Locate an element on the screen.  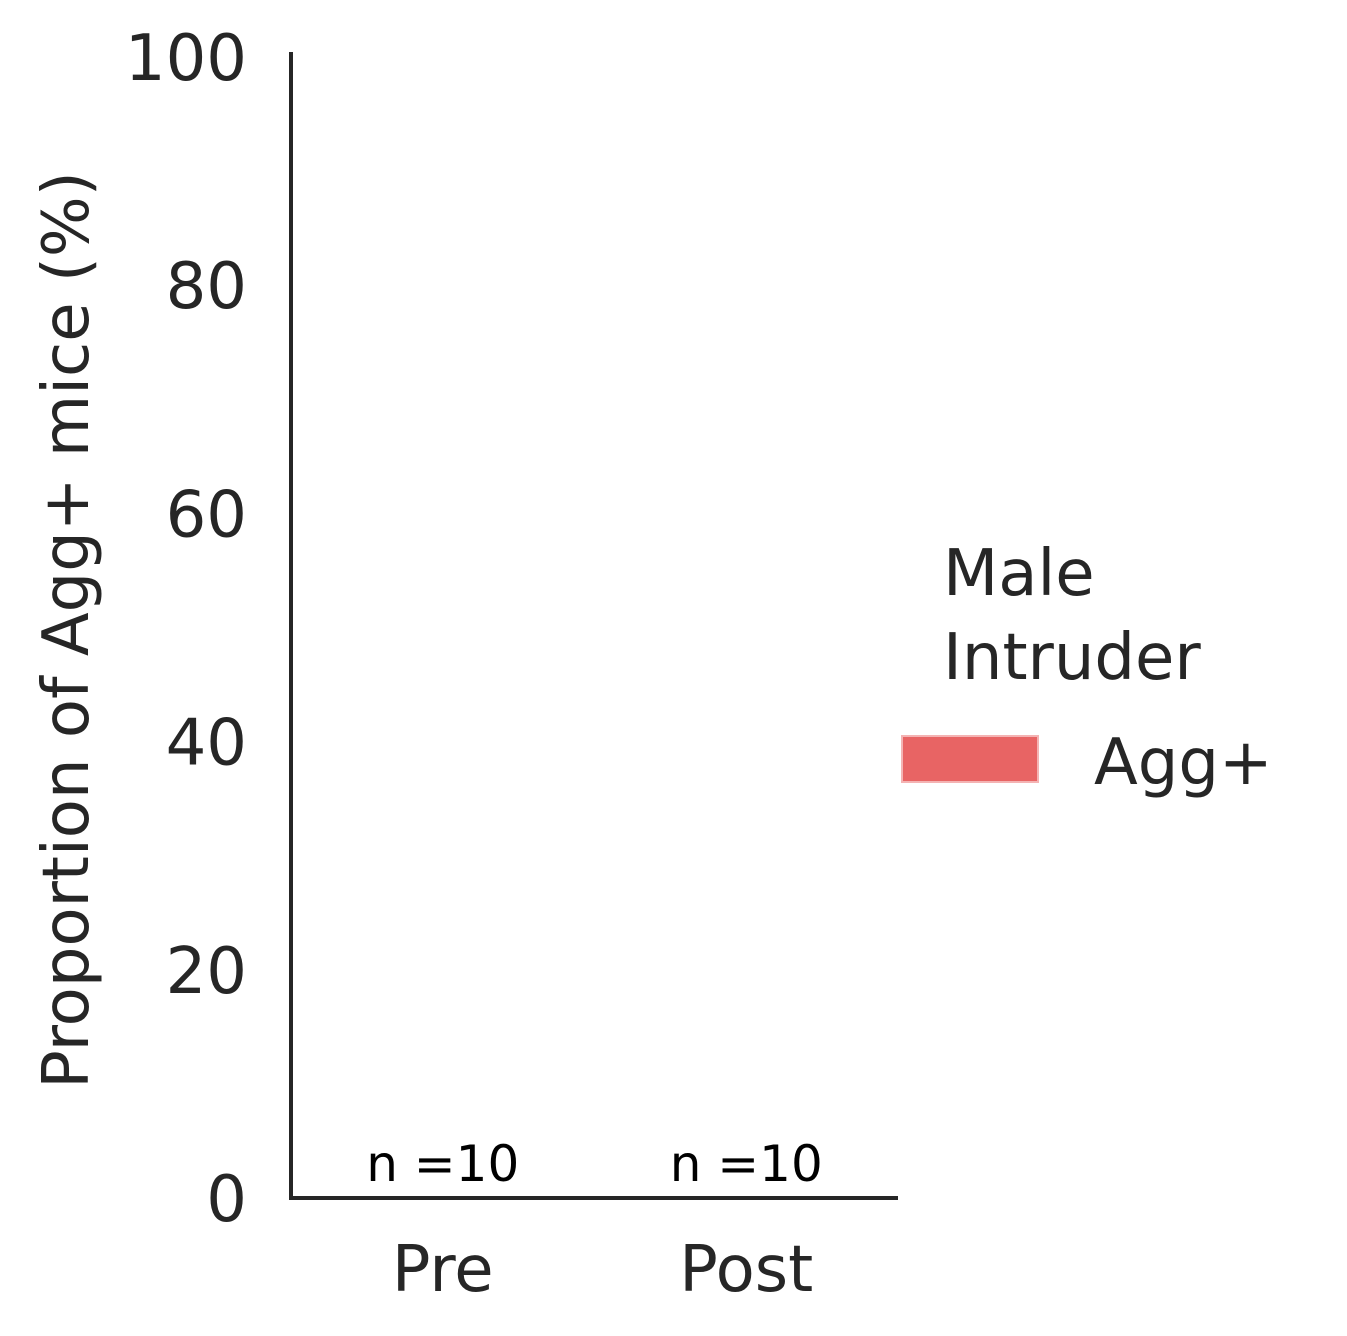
y-tick-label: 60 is located at coordinates (206, 515).